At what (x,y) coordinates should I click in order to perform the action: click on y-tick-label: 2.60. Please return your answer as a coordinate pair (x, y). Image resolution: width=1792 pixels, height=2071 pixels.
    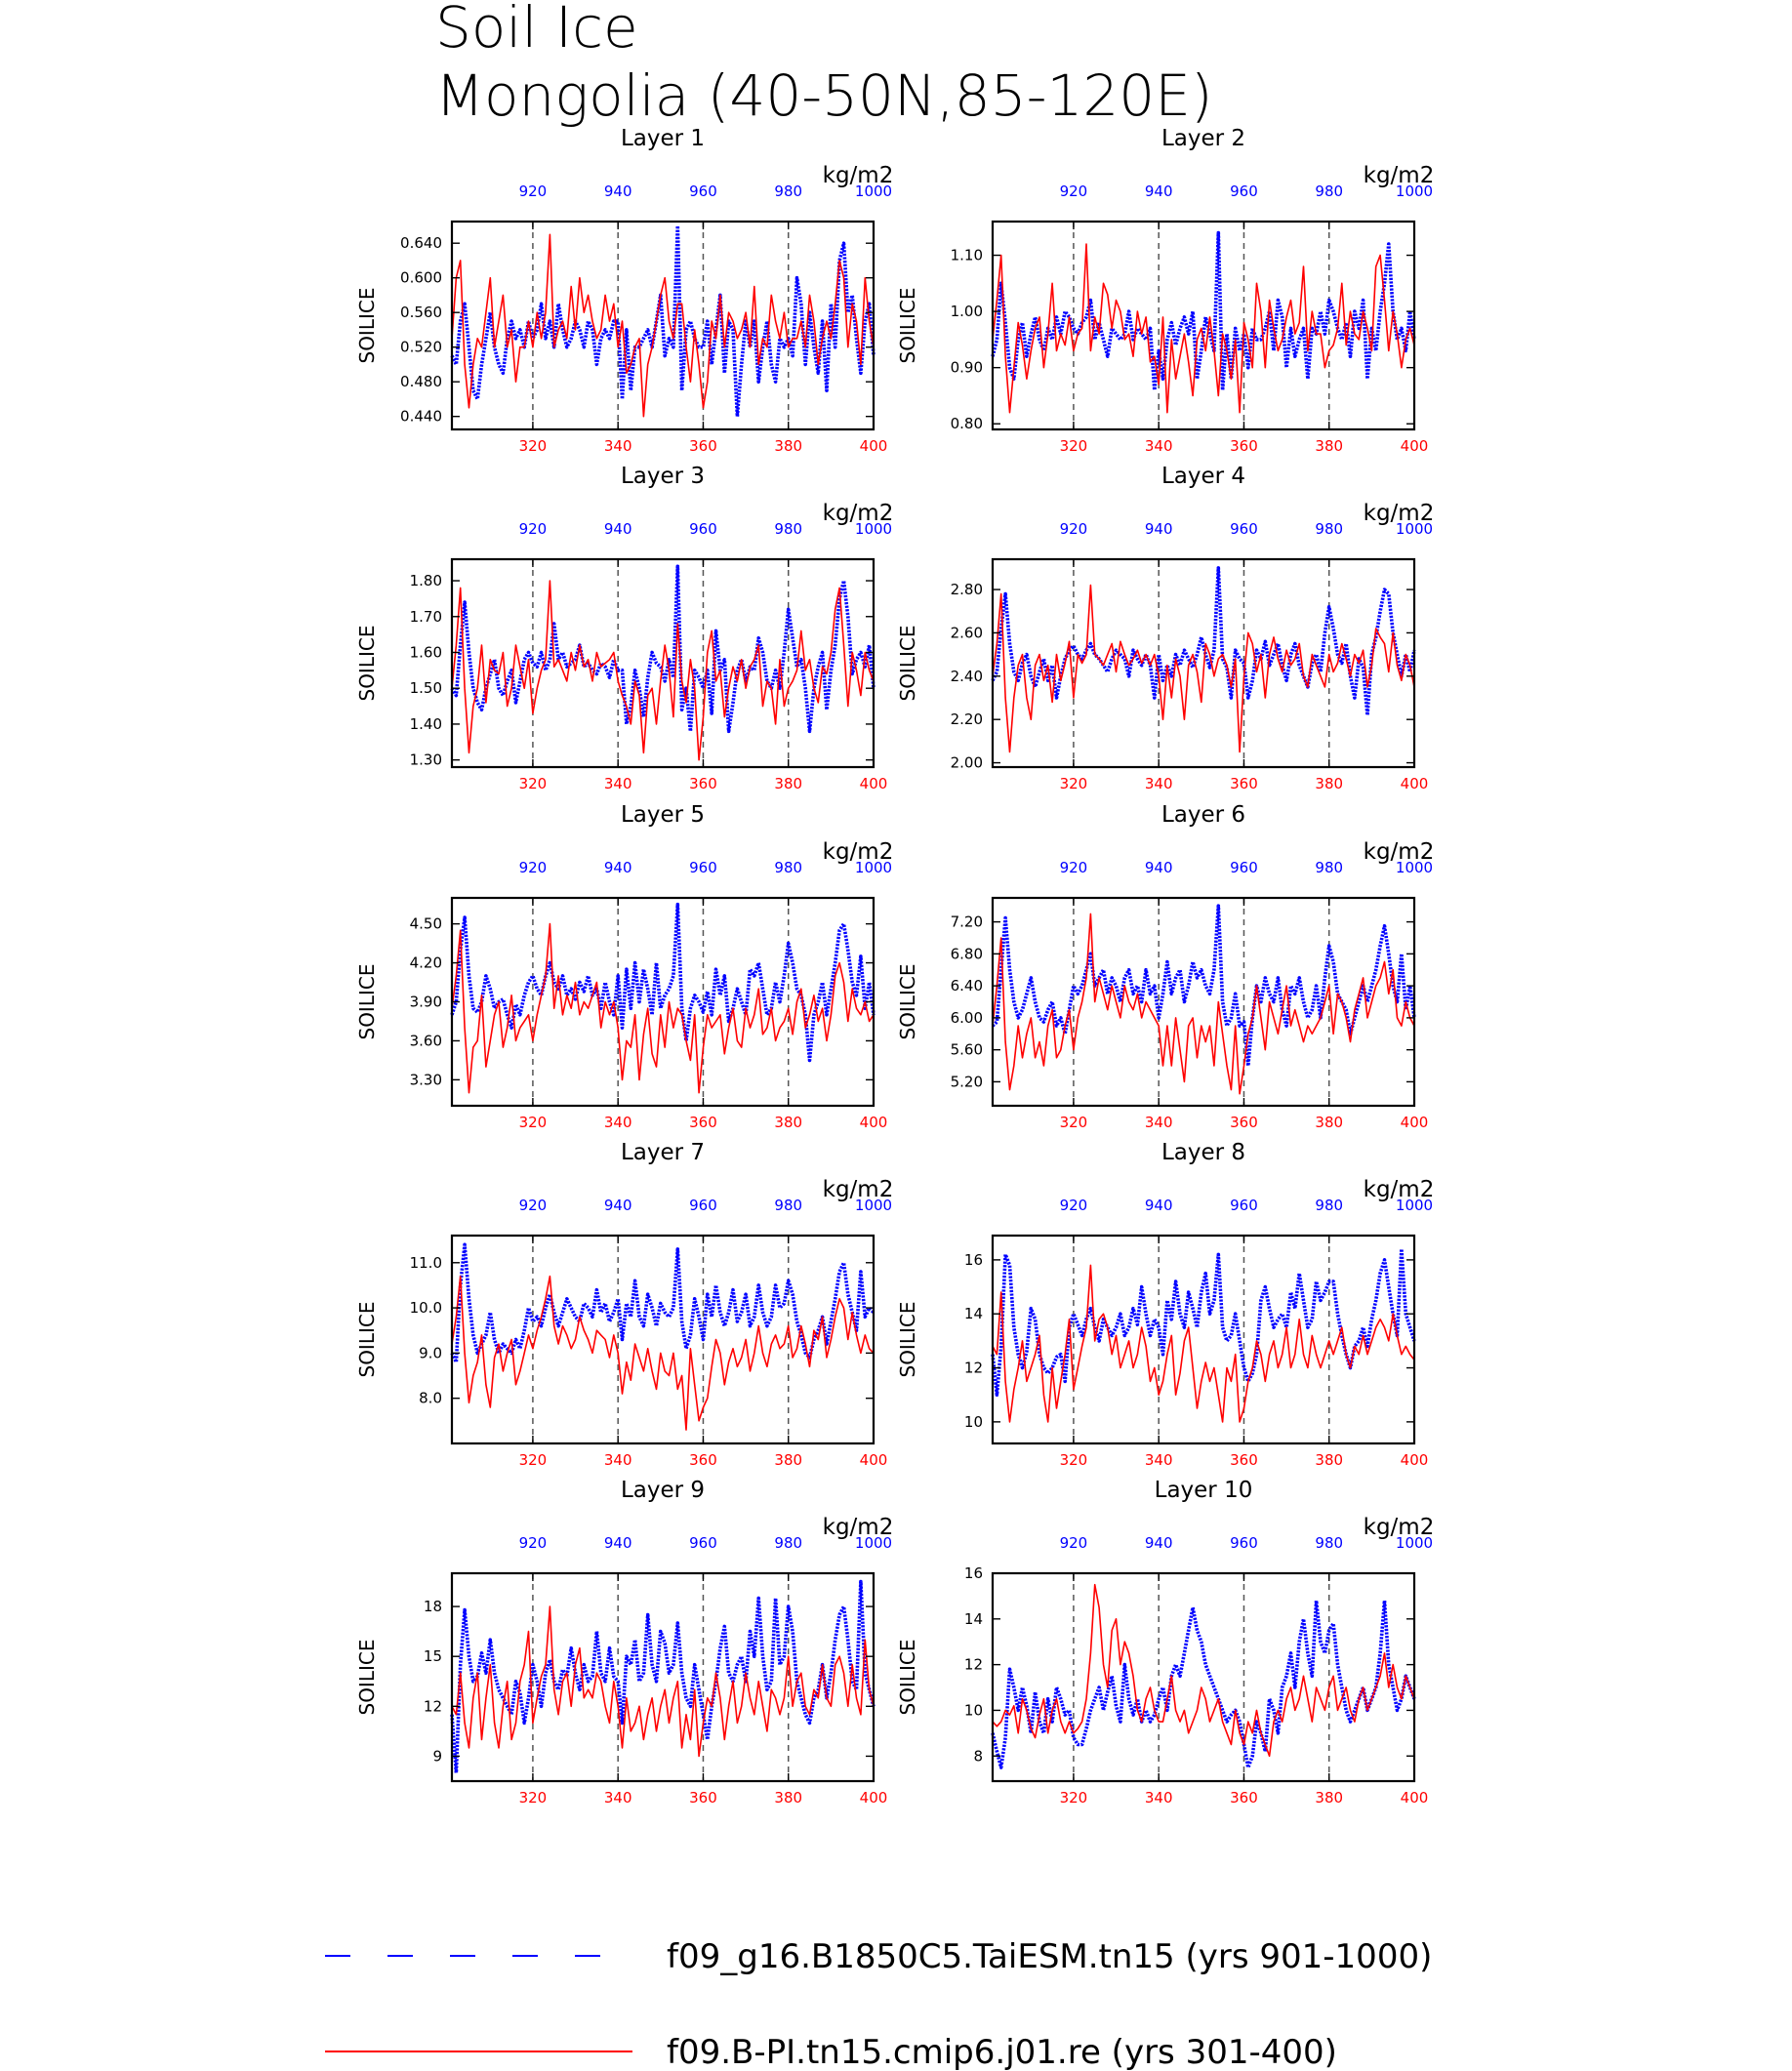
    Looking at the image, I should click on (967, 633).